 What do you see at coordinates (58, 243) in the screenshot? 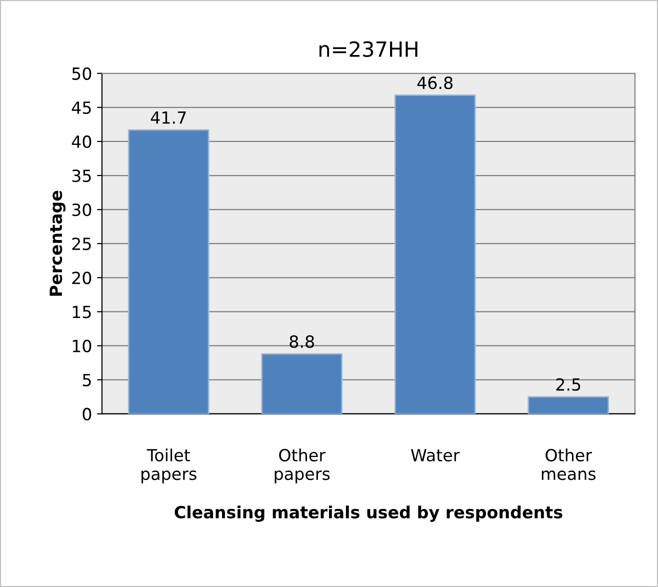
I see `y-axis-title: Percentage` at bounding box center [58, 243].